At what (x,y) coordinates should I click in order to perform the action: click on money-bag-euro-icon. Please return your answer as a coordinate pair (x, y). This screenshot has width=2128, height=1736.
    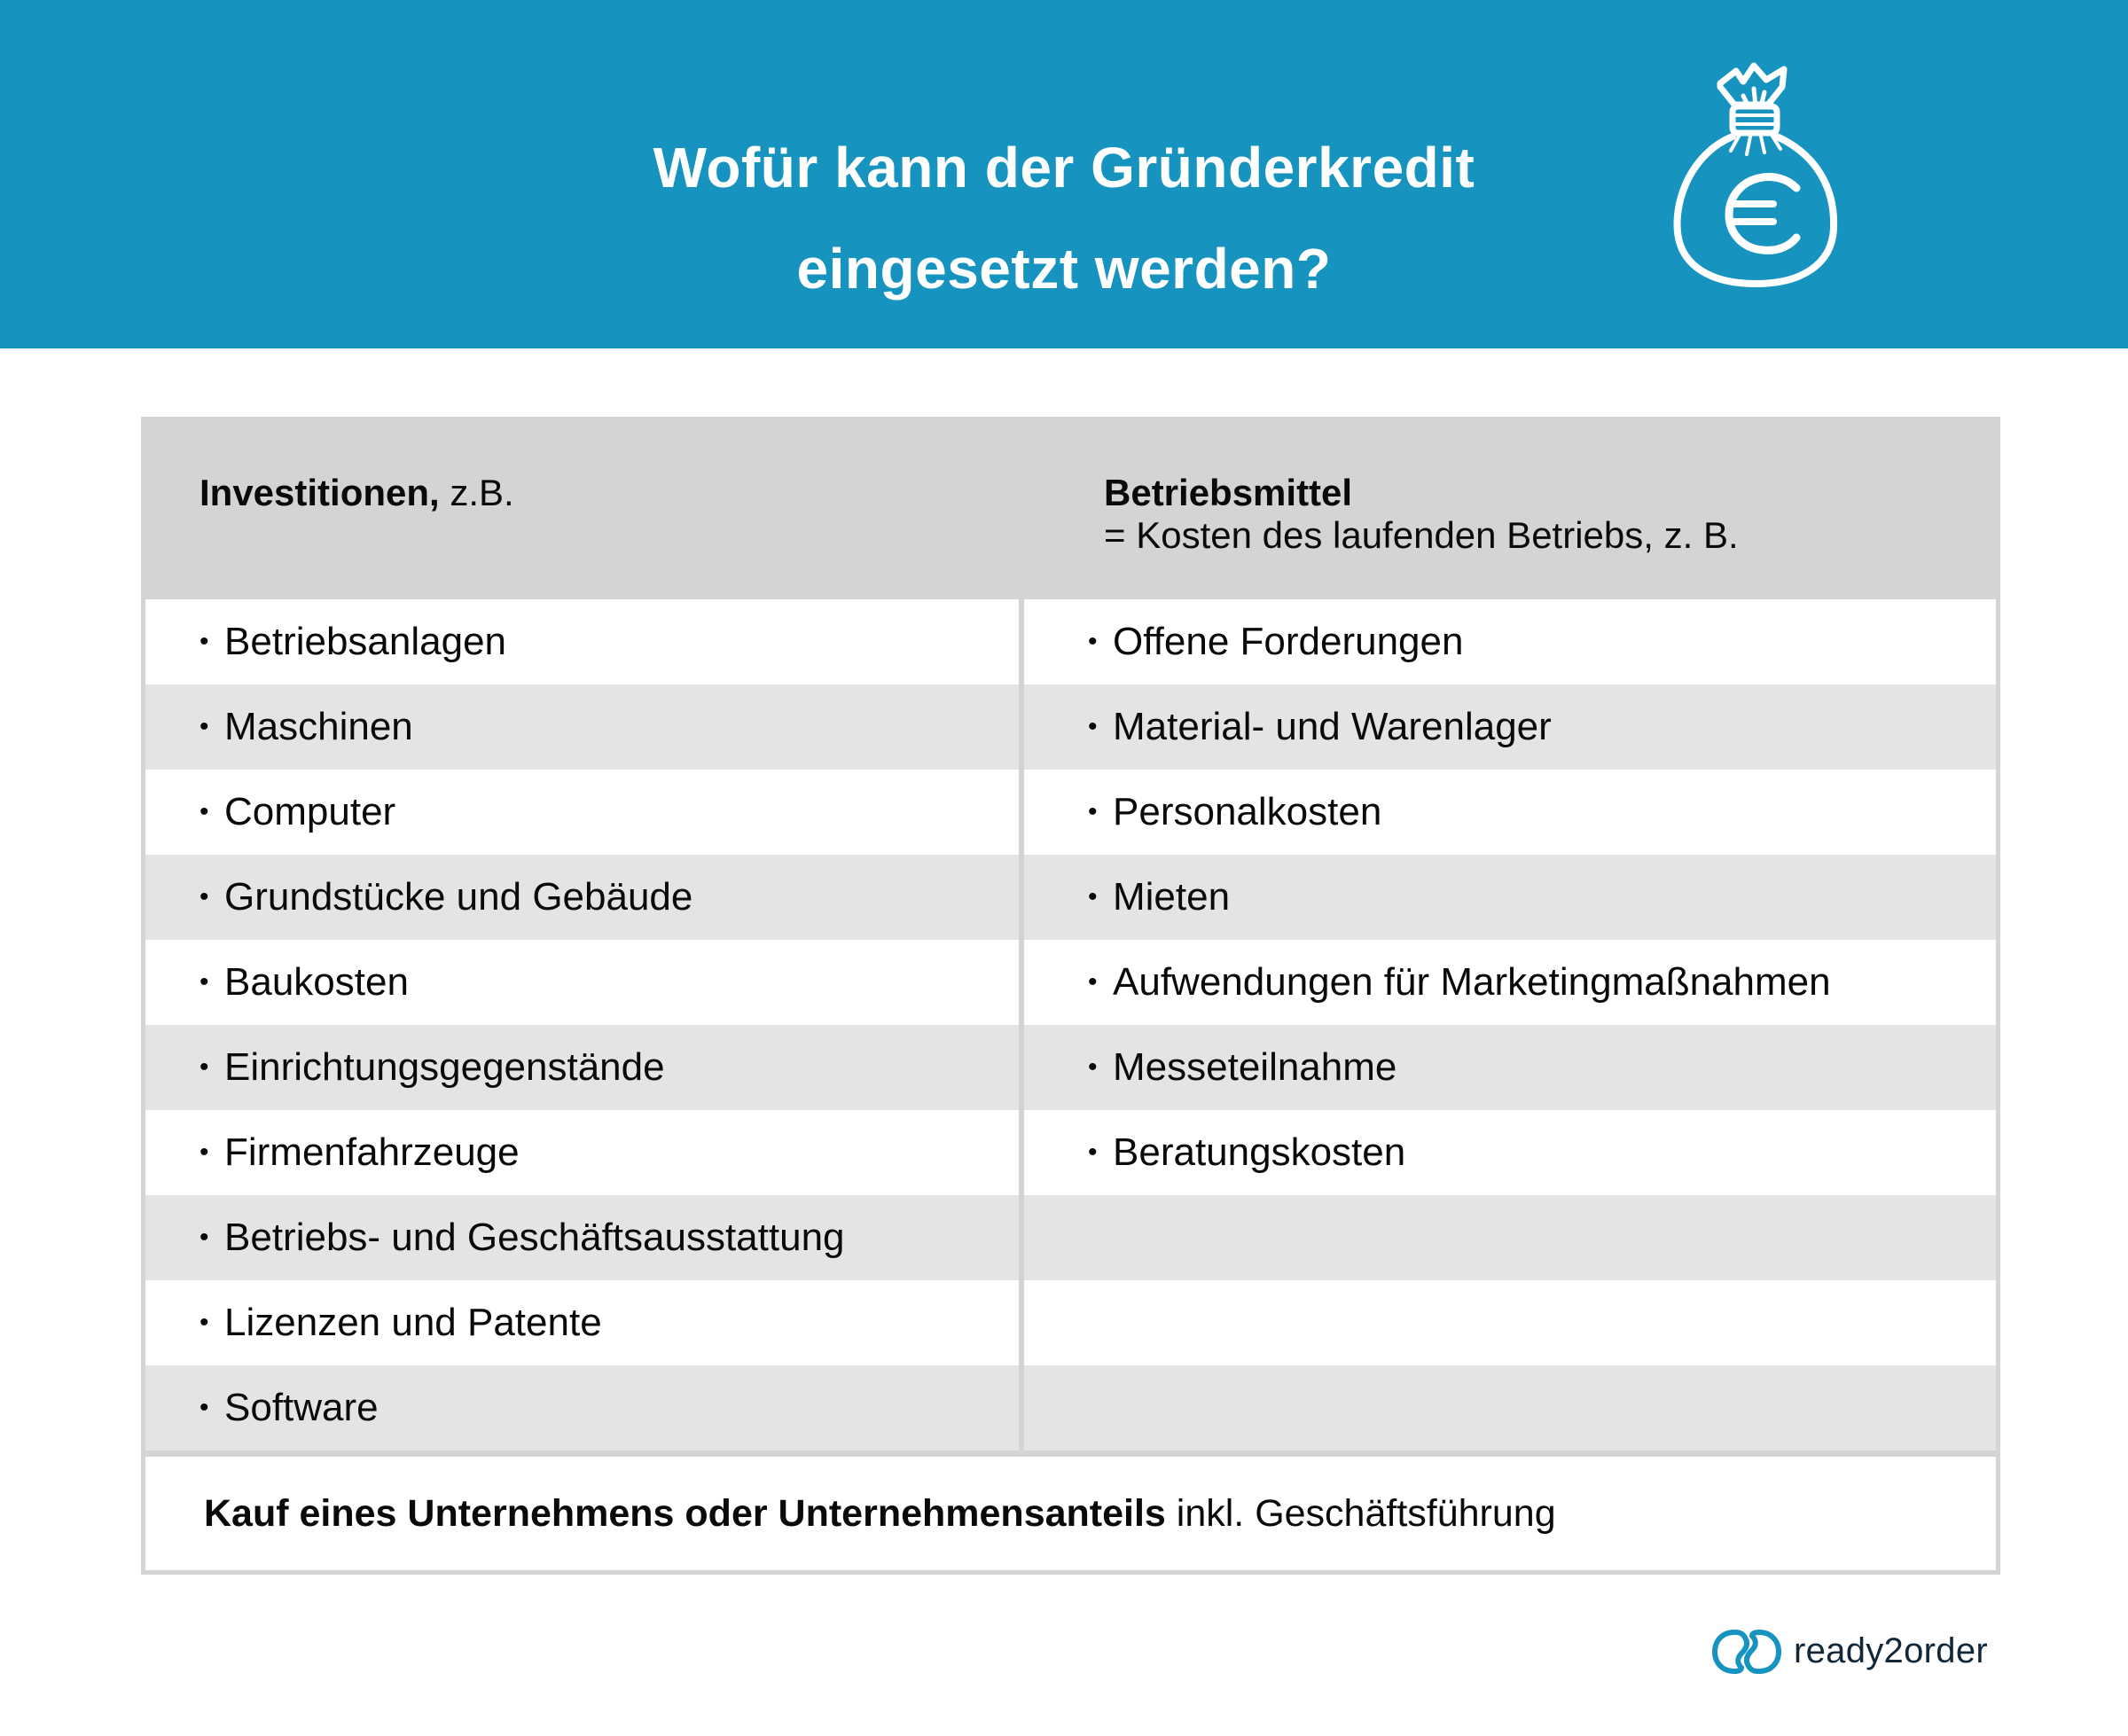
    Looking at the image, I should click on (1756, 174).